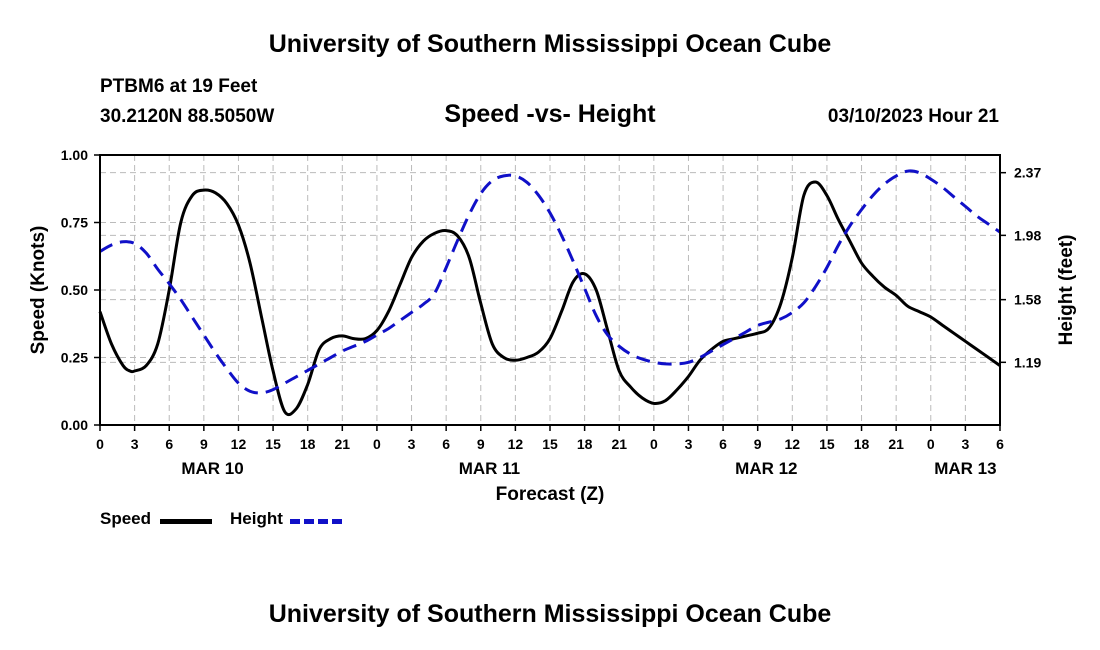 The image size is (1100, 650). Describe the element at coordinates (1020, 267) in the screenshot. I see `right-axis: 1.19 1.58 1.98 2.37` at that location.